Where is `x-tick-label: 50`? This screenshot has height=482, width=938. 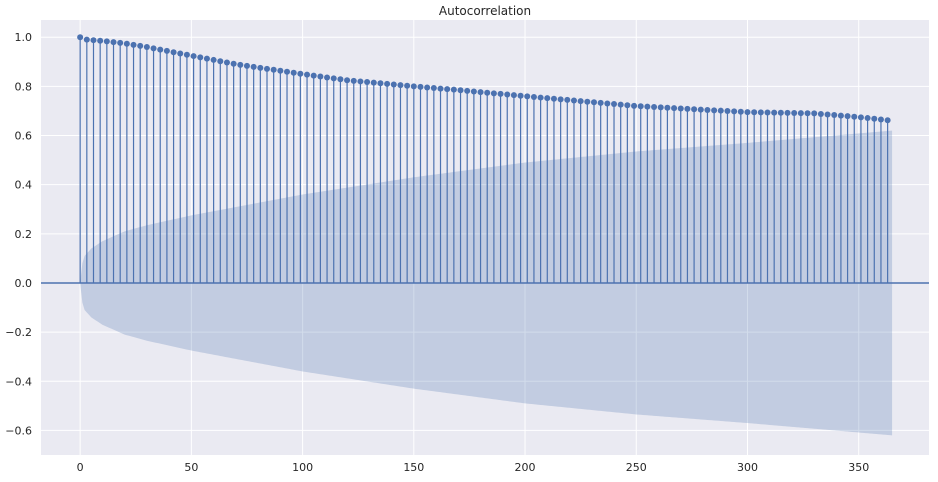
x-tick-label: 50 is located at coordinates (191, 467).